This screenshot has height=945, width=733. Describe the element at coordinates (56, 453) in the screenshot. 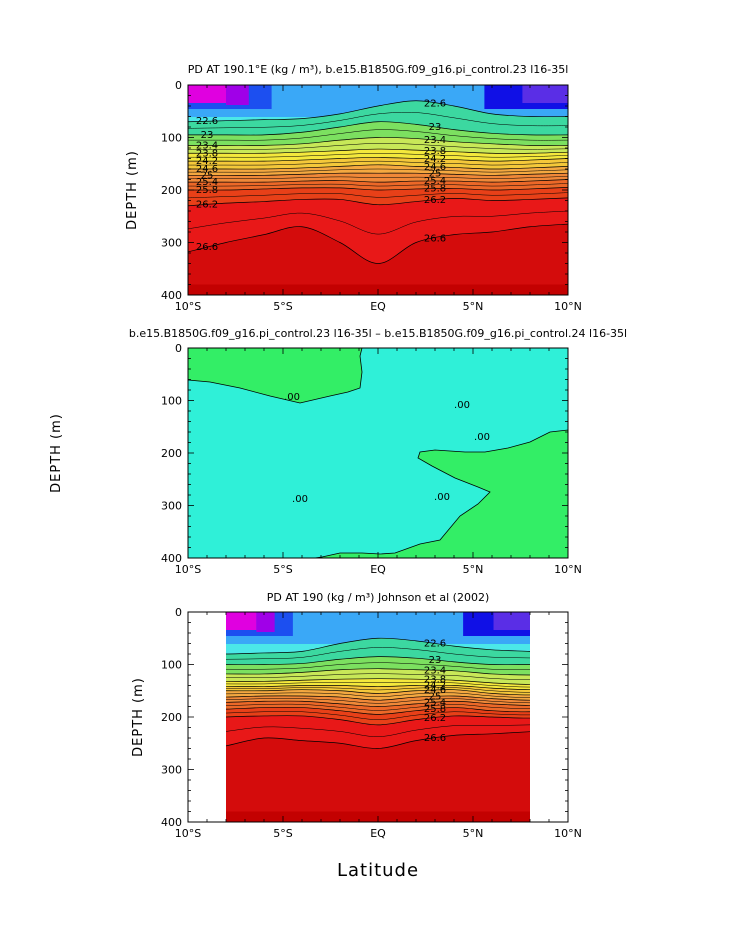

I see `panel-2-ylabel: DEPTH (m)` at that location.